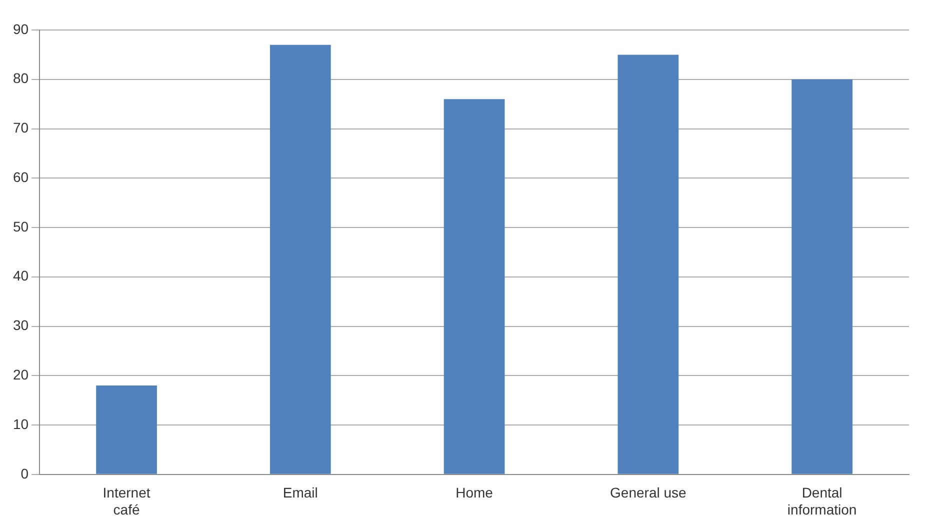 This screenshot has width=939, height=527. Describe the element at coordinates (20, 78) in the screenshot. I see `y-tick-label: 80` at that location.